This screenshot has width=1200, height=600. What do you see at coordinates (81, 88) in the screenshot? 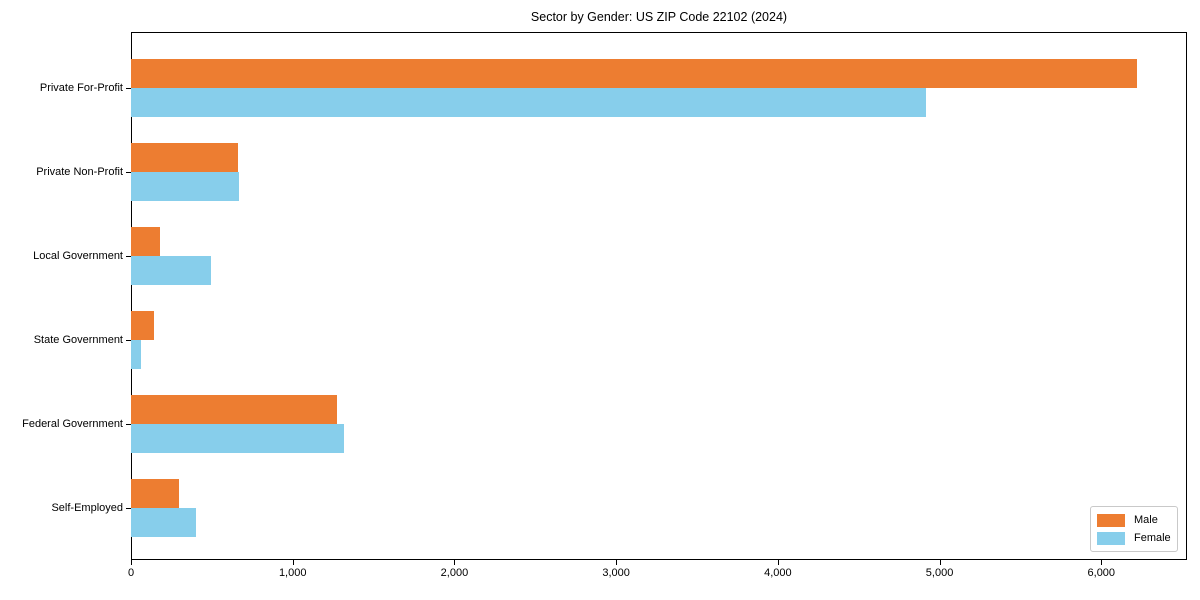
I see `y-tick-label: Private For-Profit` at bounding box center [81, 88].